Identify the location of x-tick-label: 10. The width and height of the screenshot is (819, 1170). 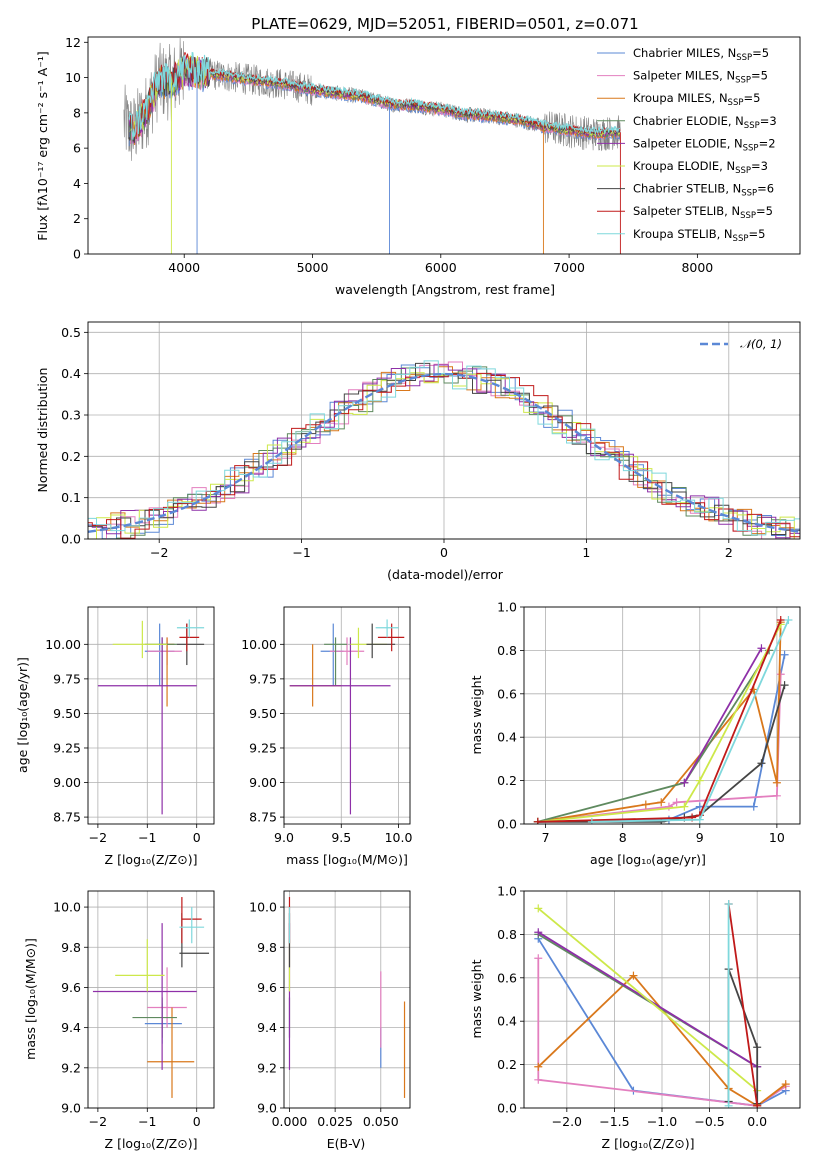
(777, 837).